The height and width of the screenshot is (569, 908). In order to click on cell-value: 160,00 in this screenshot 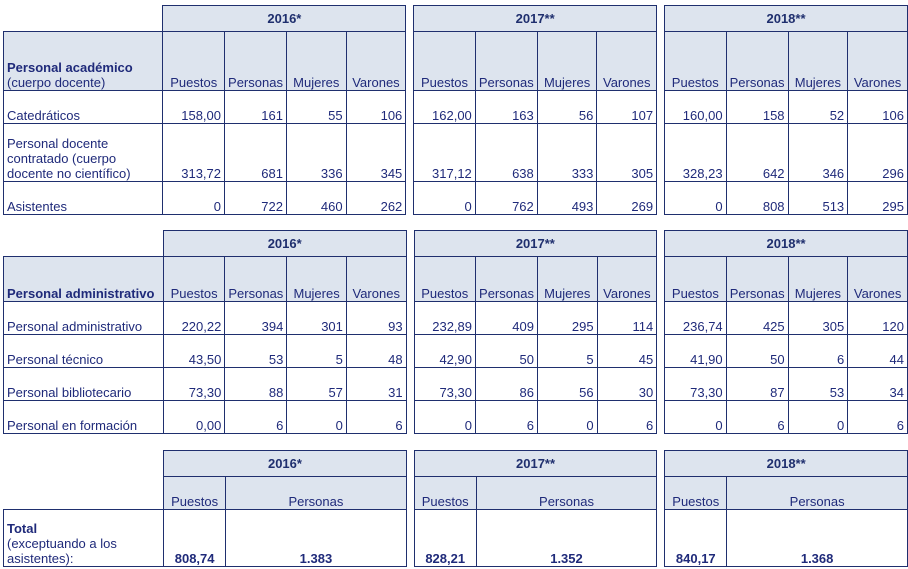, I will do `click(695, 107)`.